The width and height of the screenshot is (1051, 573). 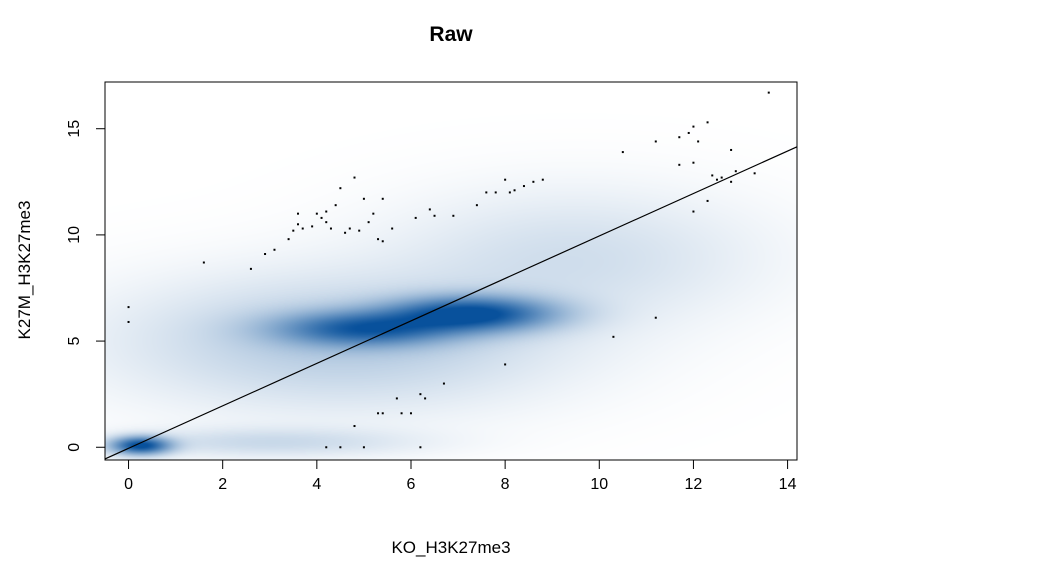 I want to click on y-axis-label: K27M_H3K27me3, so click(x=24, y=270).